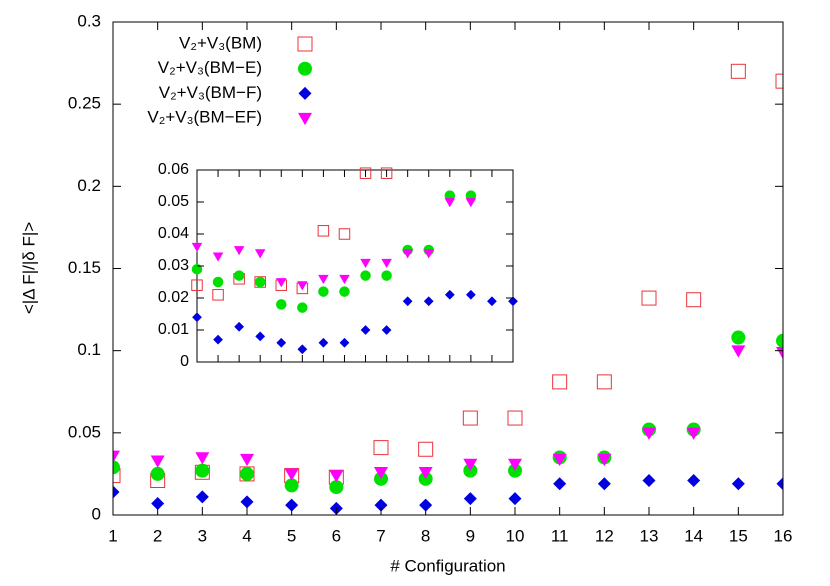  What do you see at coordinates (604, 535) in the screenshot?
I see `x-tick-label: 12` at bounding box center [604, 535].